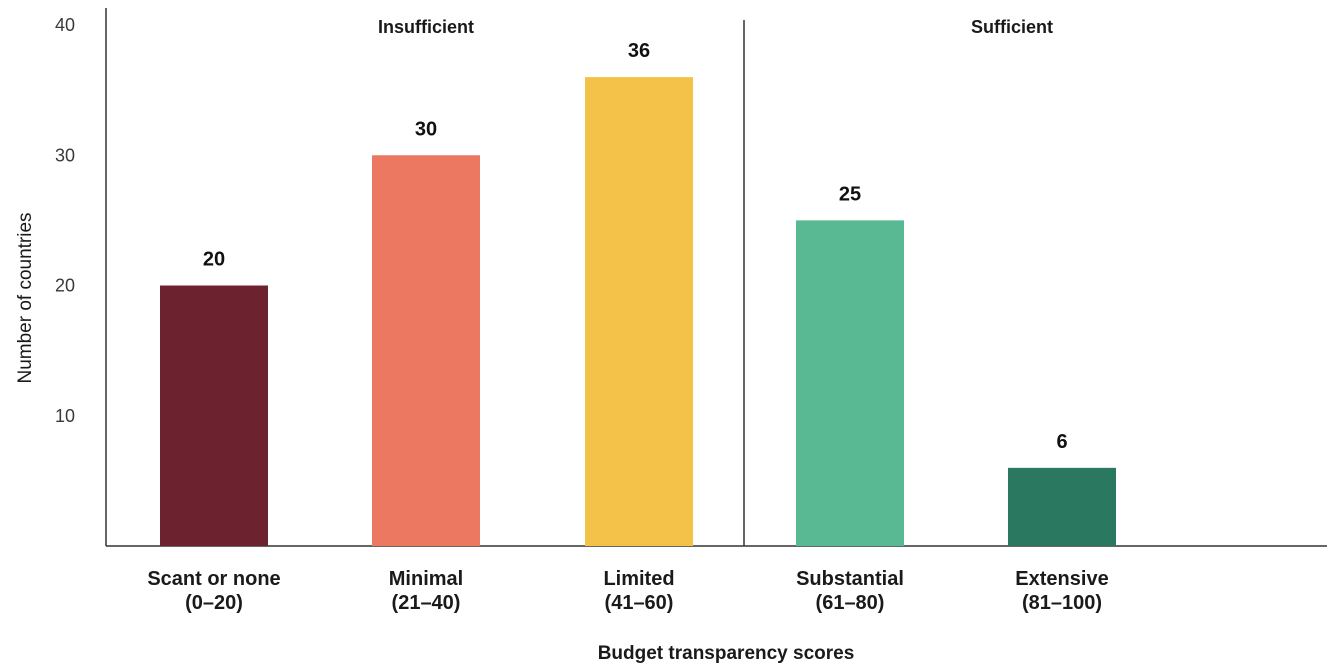 Image resolution: width=1329 pixels, height=665 pixels. Describe the element at coordinates (638, 579) in the screenshot. I see `category-label: Limited` at that location.